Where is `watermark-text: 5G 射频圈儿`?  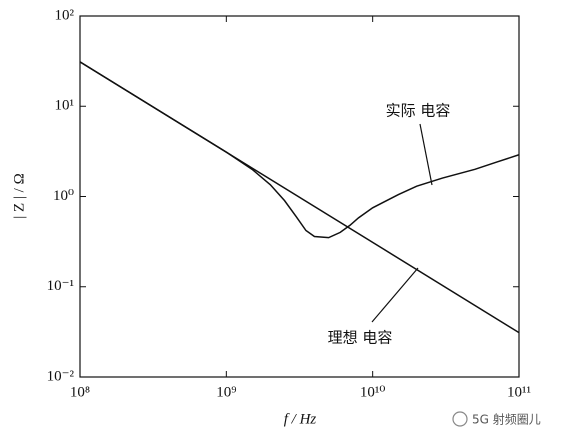
watermark-text: 5G 射频圈儿 is located at coordinates (506, 419).